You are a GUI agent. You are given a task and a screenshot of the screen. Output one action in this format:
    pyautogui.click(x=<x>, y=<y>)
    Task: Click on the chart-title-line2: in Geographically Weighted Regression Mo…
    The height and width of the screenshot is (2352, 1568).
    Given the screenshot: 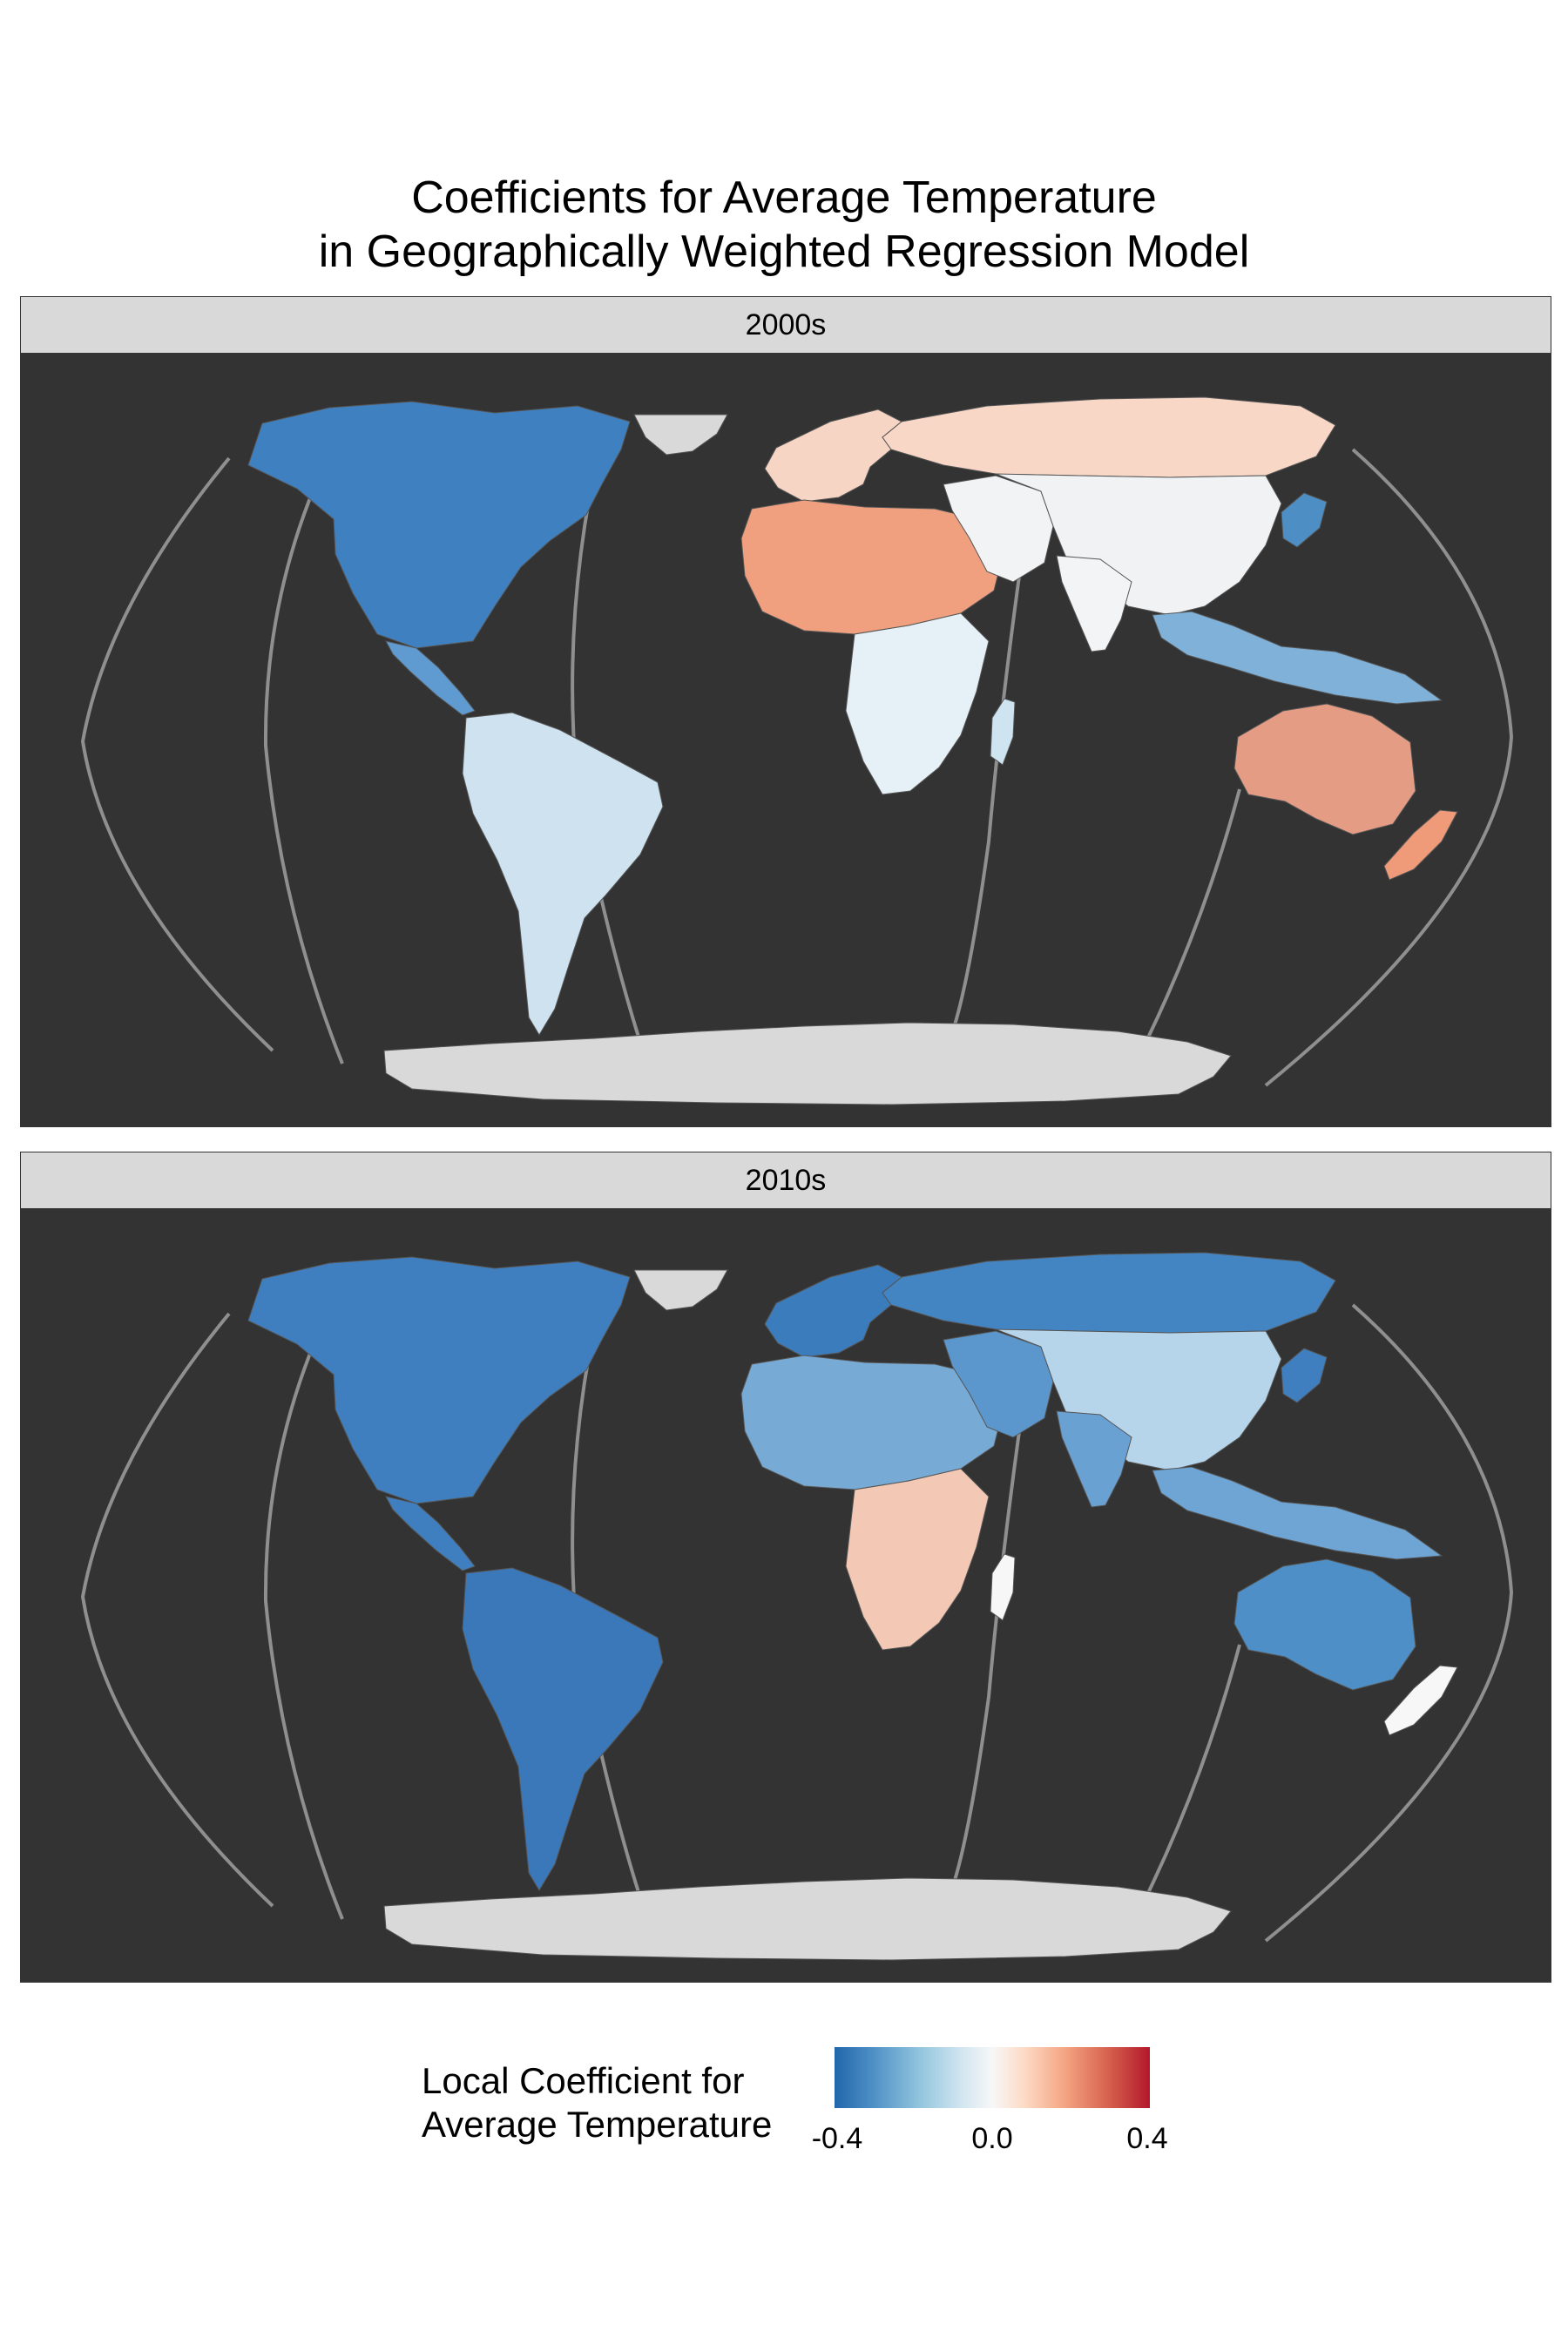 What is the action you would take?
    pyautogui.click(x=784, y=252)
    